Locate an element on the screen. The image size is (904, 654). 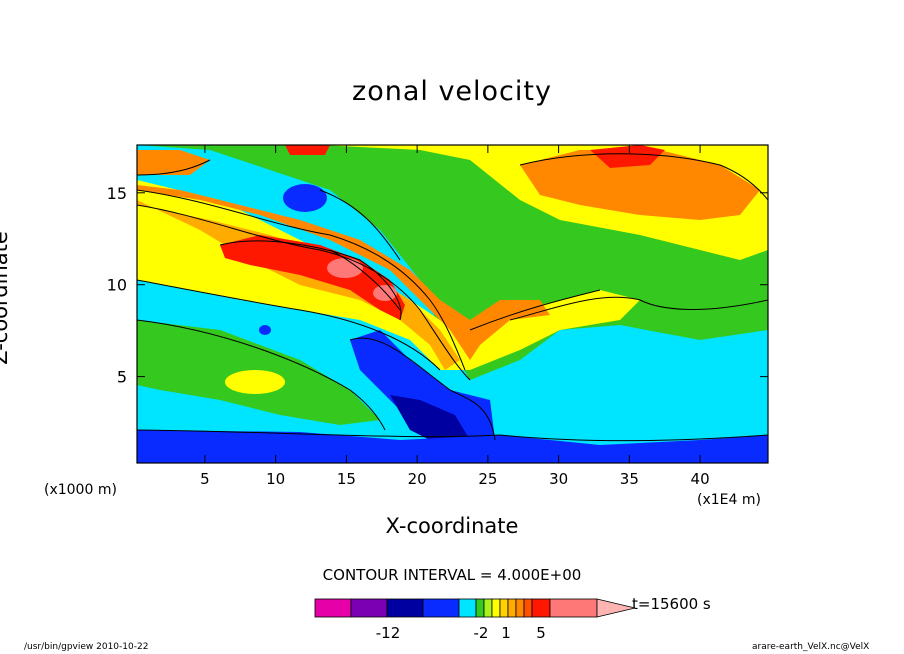
field-red-core is located at coordinates (312, 277).